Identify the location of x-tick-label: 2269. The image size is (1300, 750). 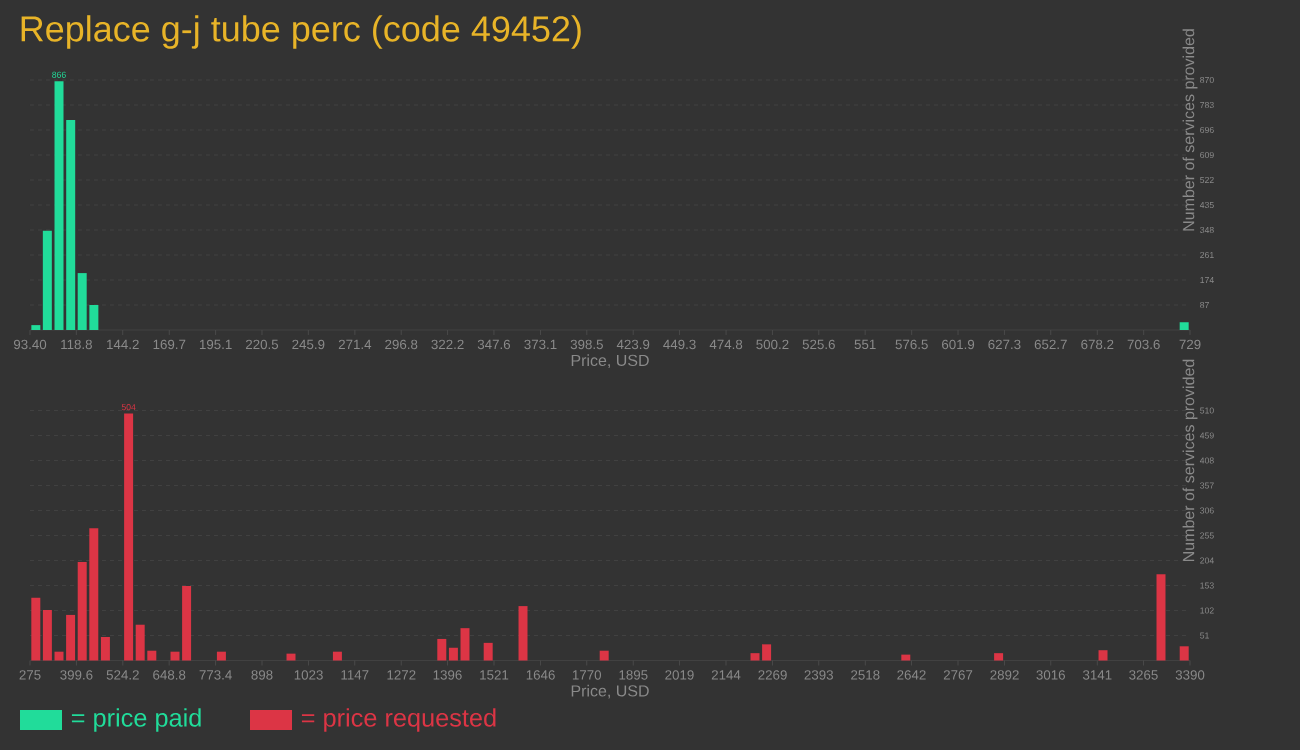
(772, 675).